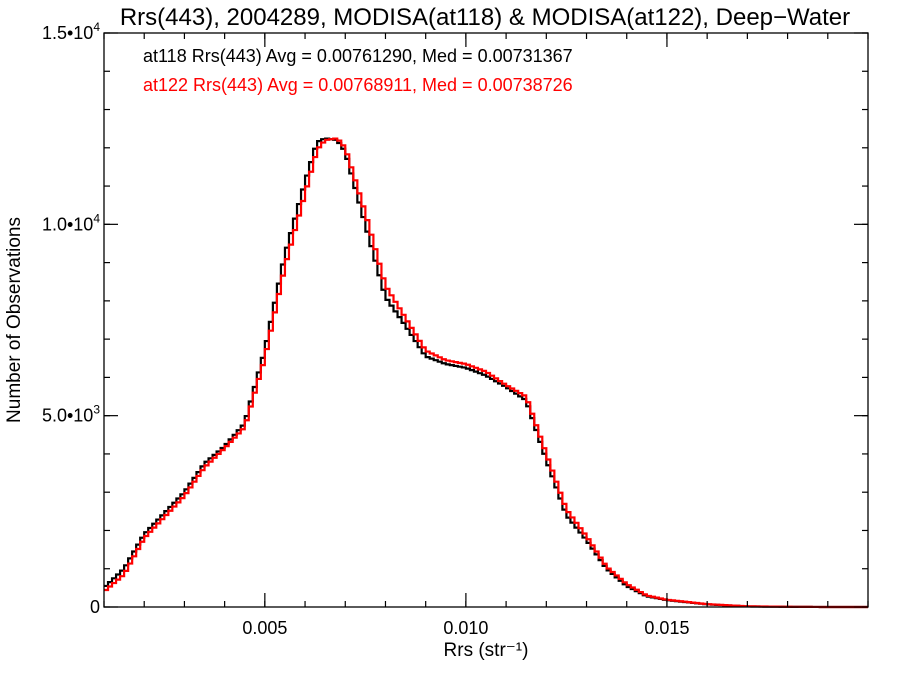  Describe the element at coordinates (14, 320) in the screenshot. I see `y-axis-label: Number of Observations` at that location.